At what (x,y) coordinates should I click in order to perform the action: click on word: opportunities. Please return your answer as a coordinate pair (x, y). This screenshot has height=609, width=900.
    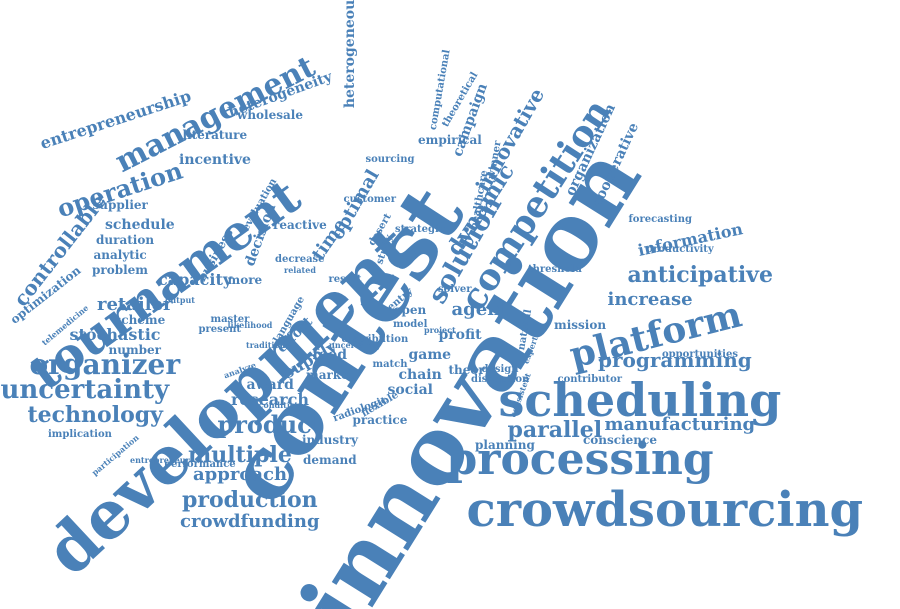
    Looking at the image, I should click on (700, 354).